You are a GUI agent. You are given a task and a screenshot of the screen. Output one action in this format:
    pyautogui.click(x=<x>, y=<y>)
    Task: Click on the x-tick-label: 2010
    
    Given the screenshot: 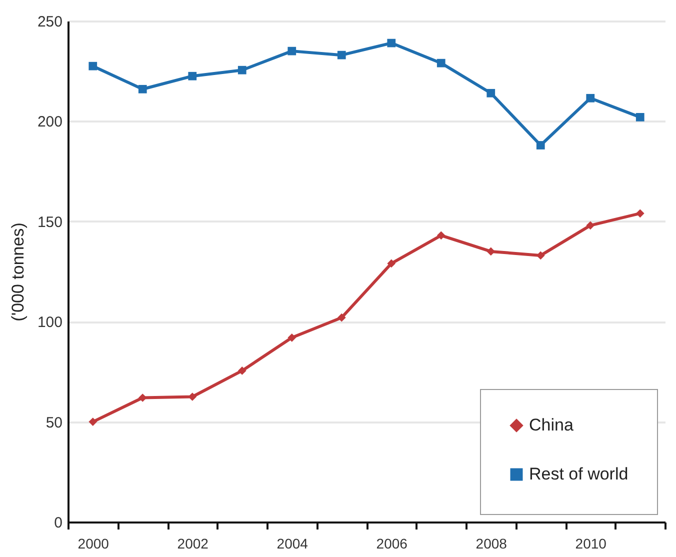 What is the action you would take?
    pyautogui.click(x=591, y=544)
    